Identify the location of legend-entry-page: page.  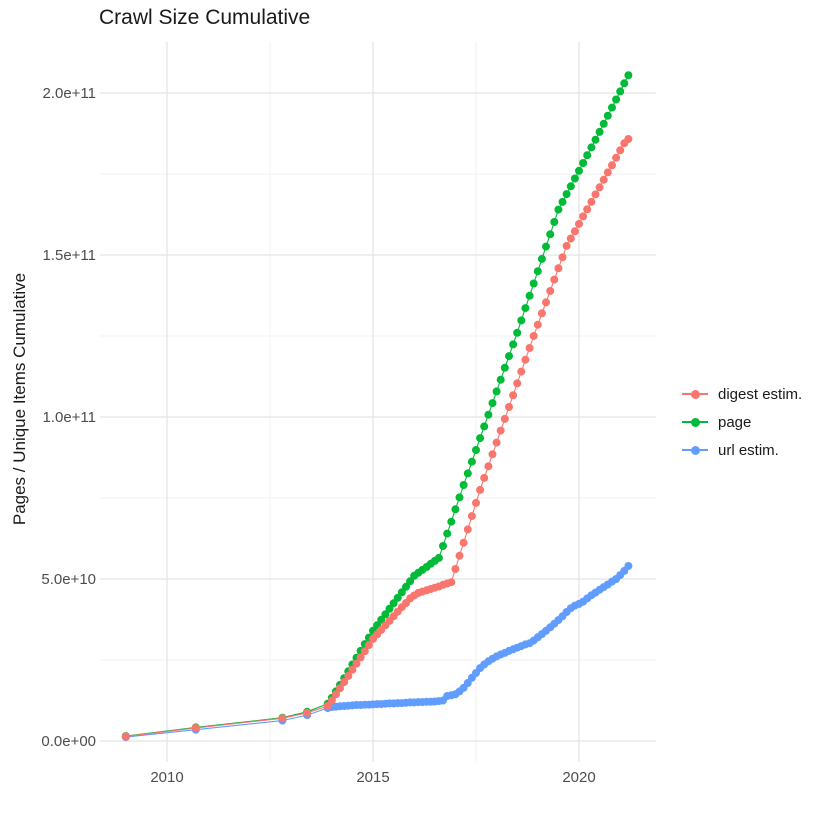
(742, 422).